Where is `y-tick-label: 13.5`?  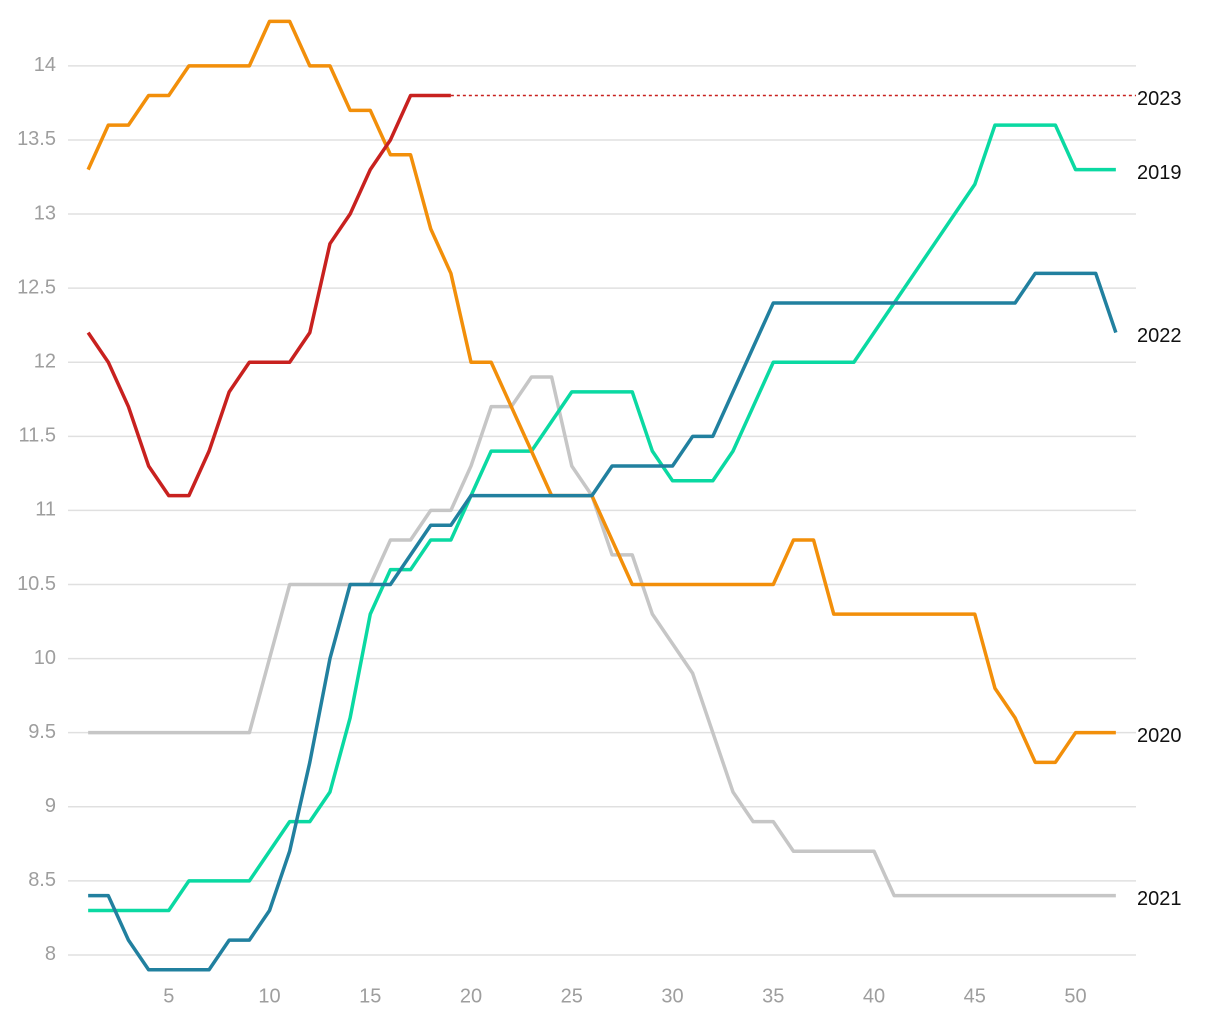 y-tick-label: 13.5 is located at coordinates (36, 139).